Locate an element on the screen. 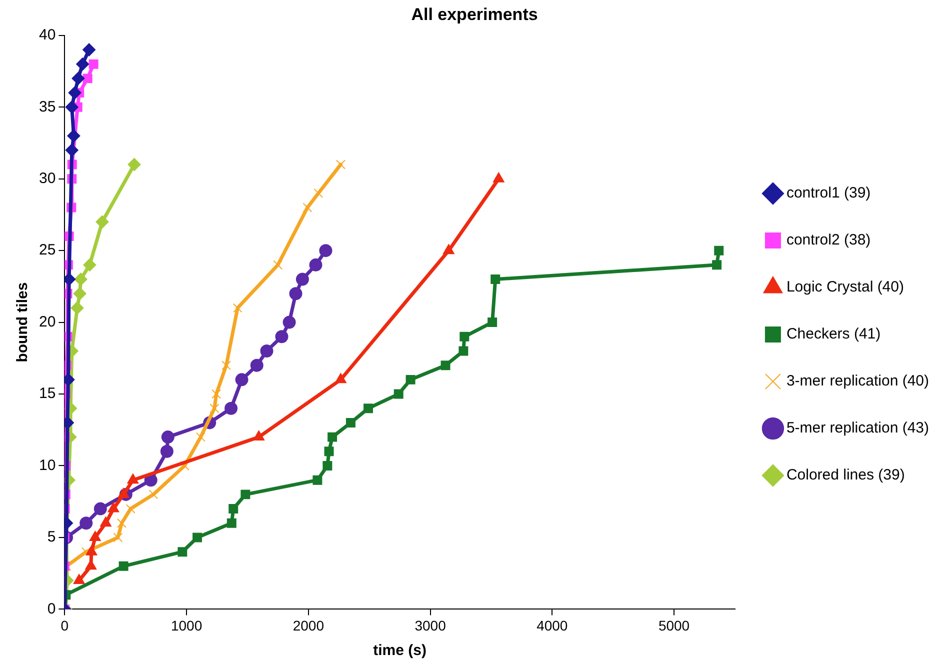 The height and width of the screenshot is (669, 949). x-tick-label: 0 is located at coordinates (64, 625).